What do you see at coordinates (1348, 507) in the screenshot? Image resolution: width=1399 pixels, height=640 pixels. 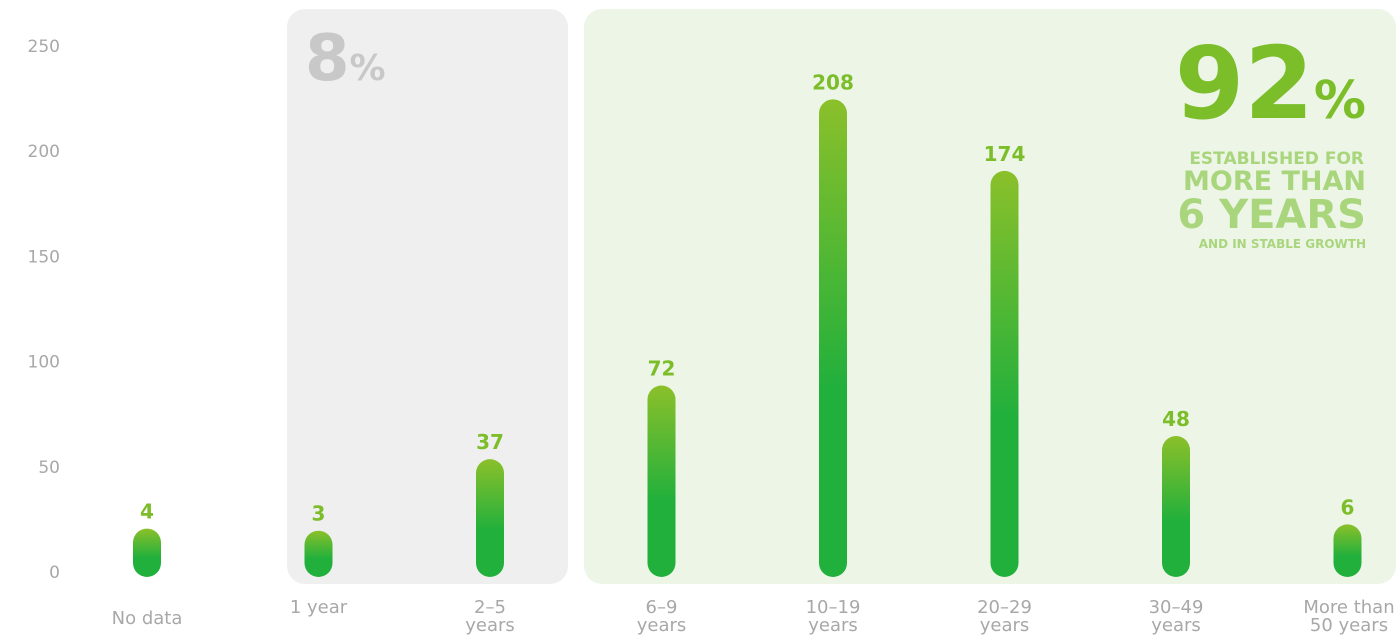 I see `value-label: 6` at bounding box center [1348, 507].